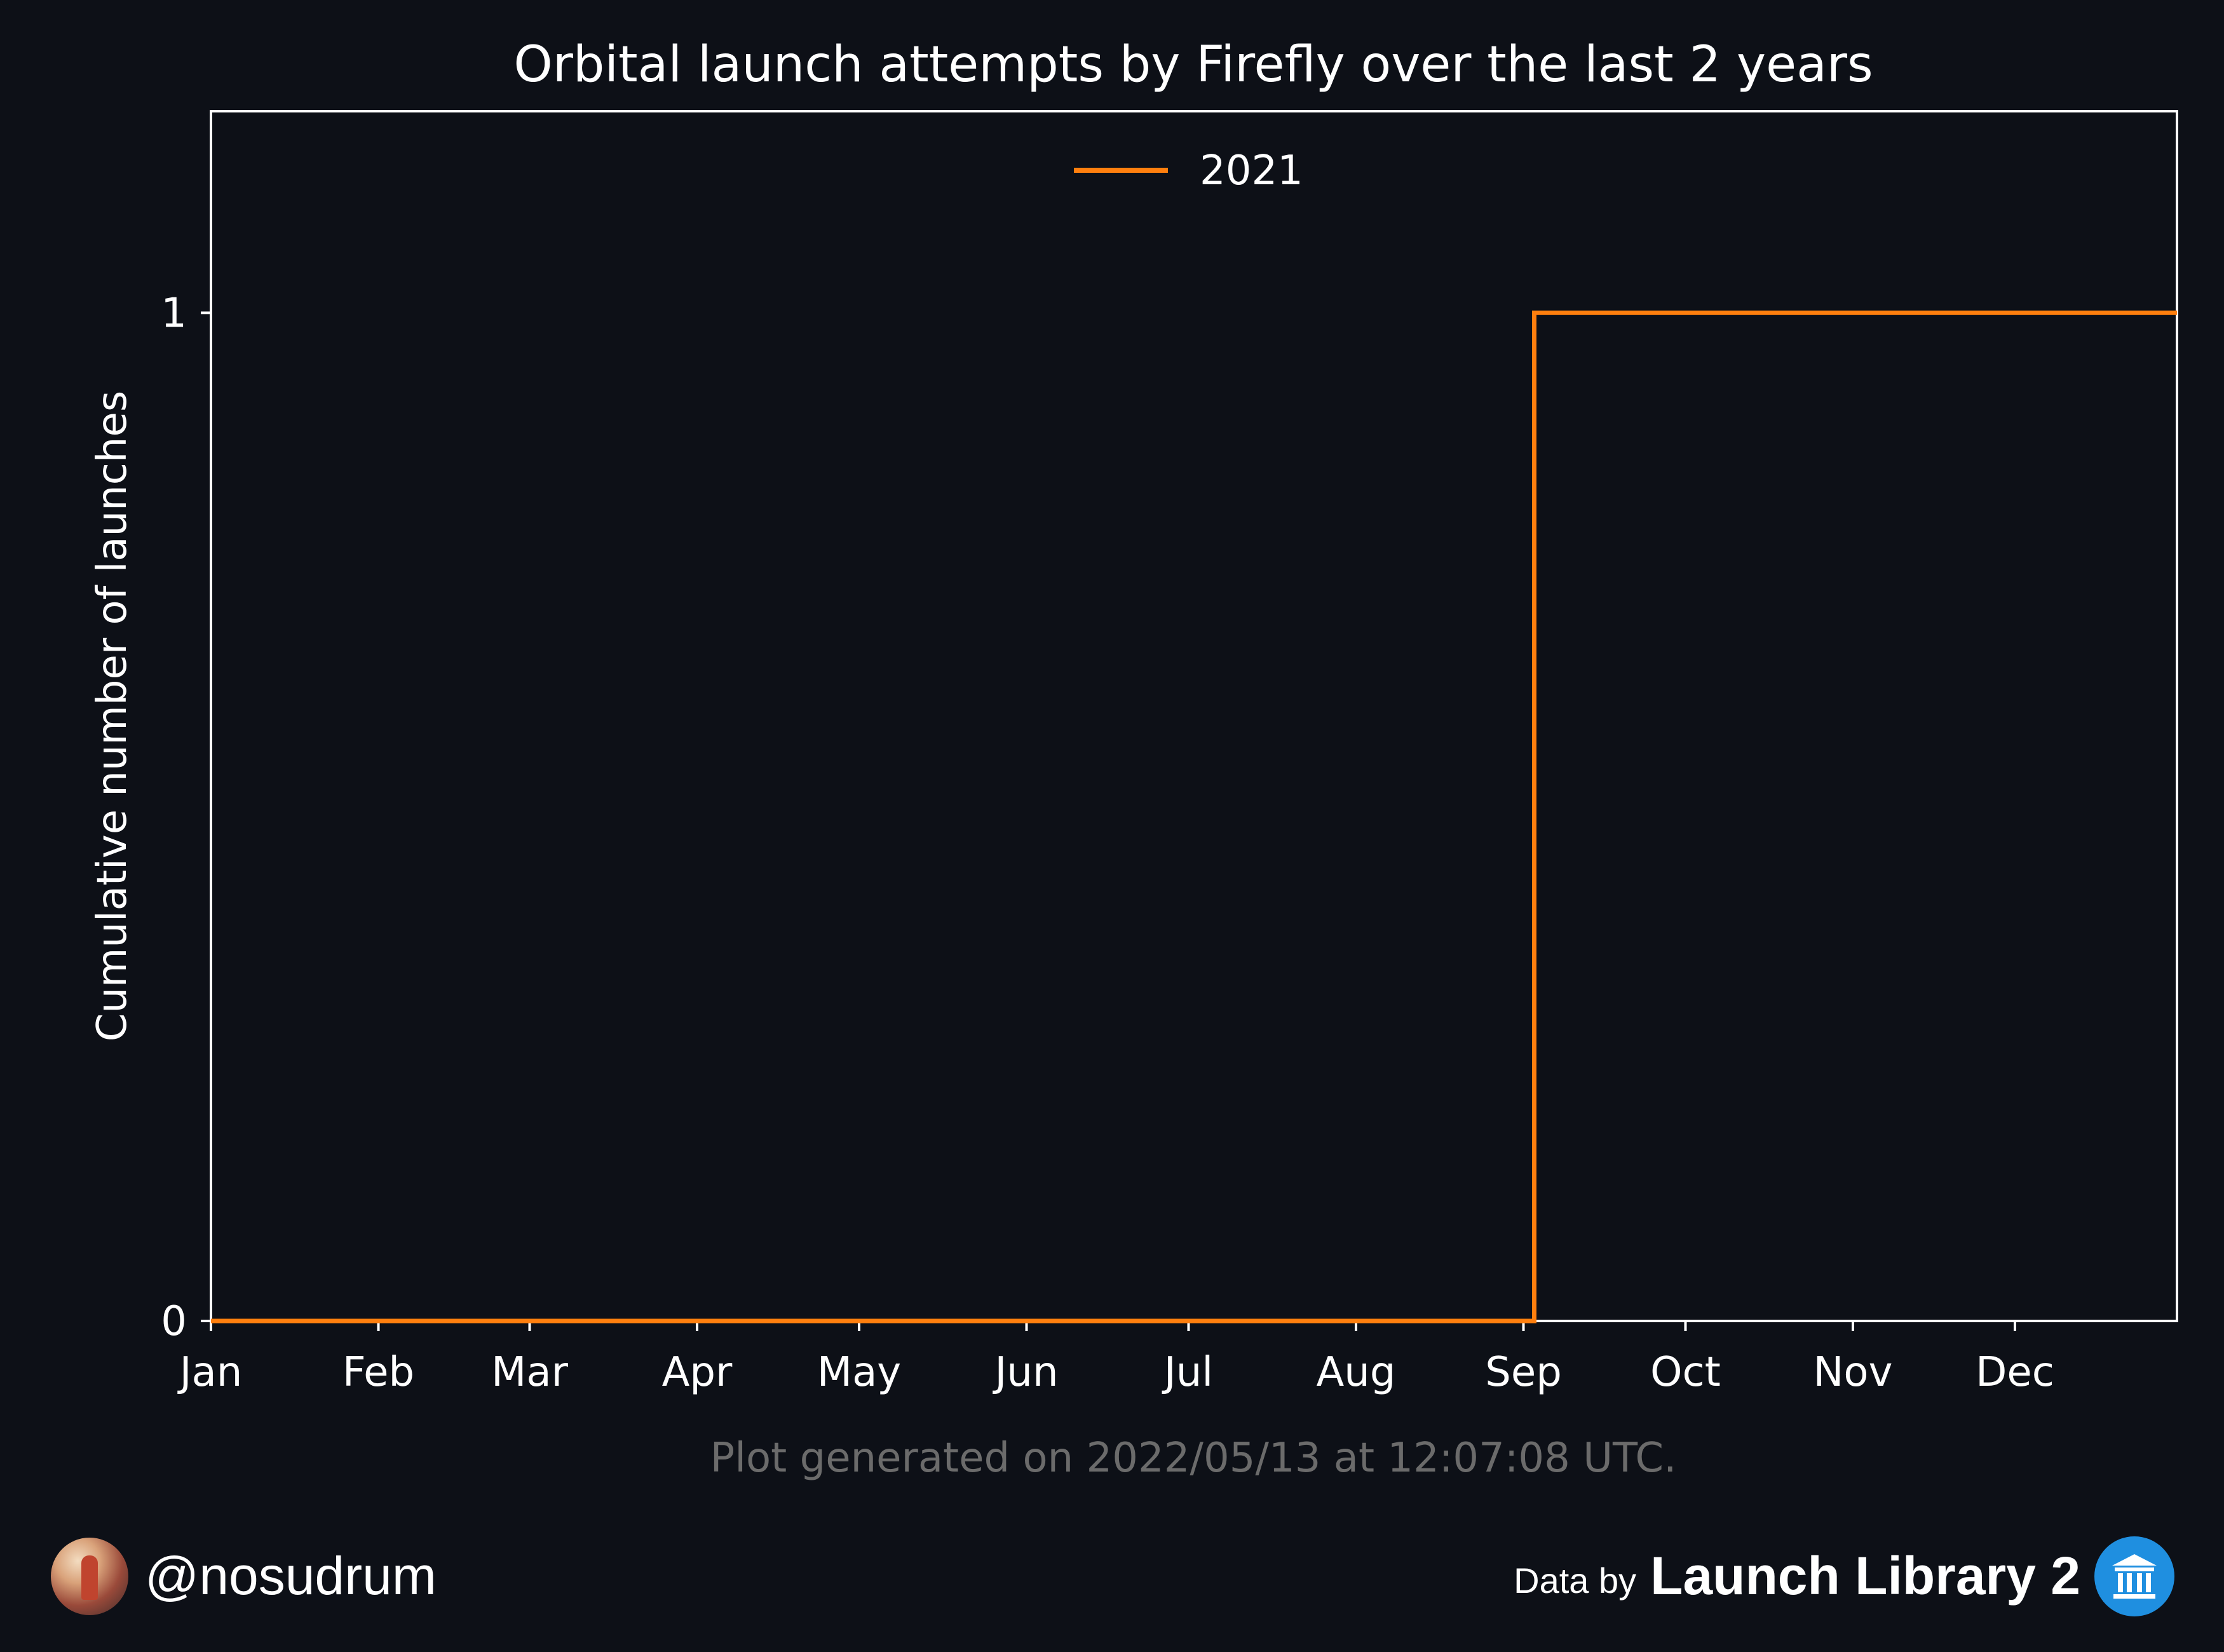  What do you see at coordinates (1251, 170) in the screenshot?
I see `legend-label-2021: 2021` at bounding box center [1251, 170].